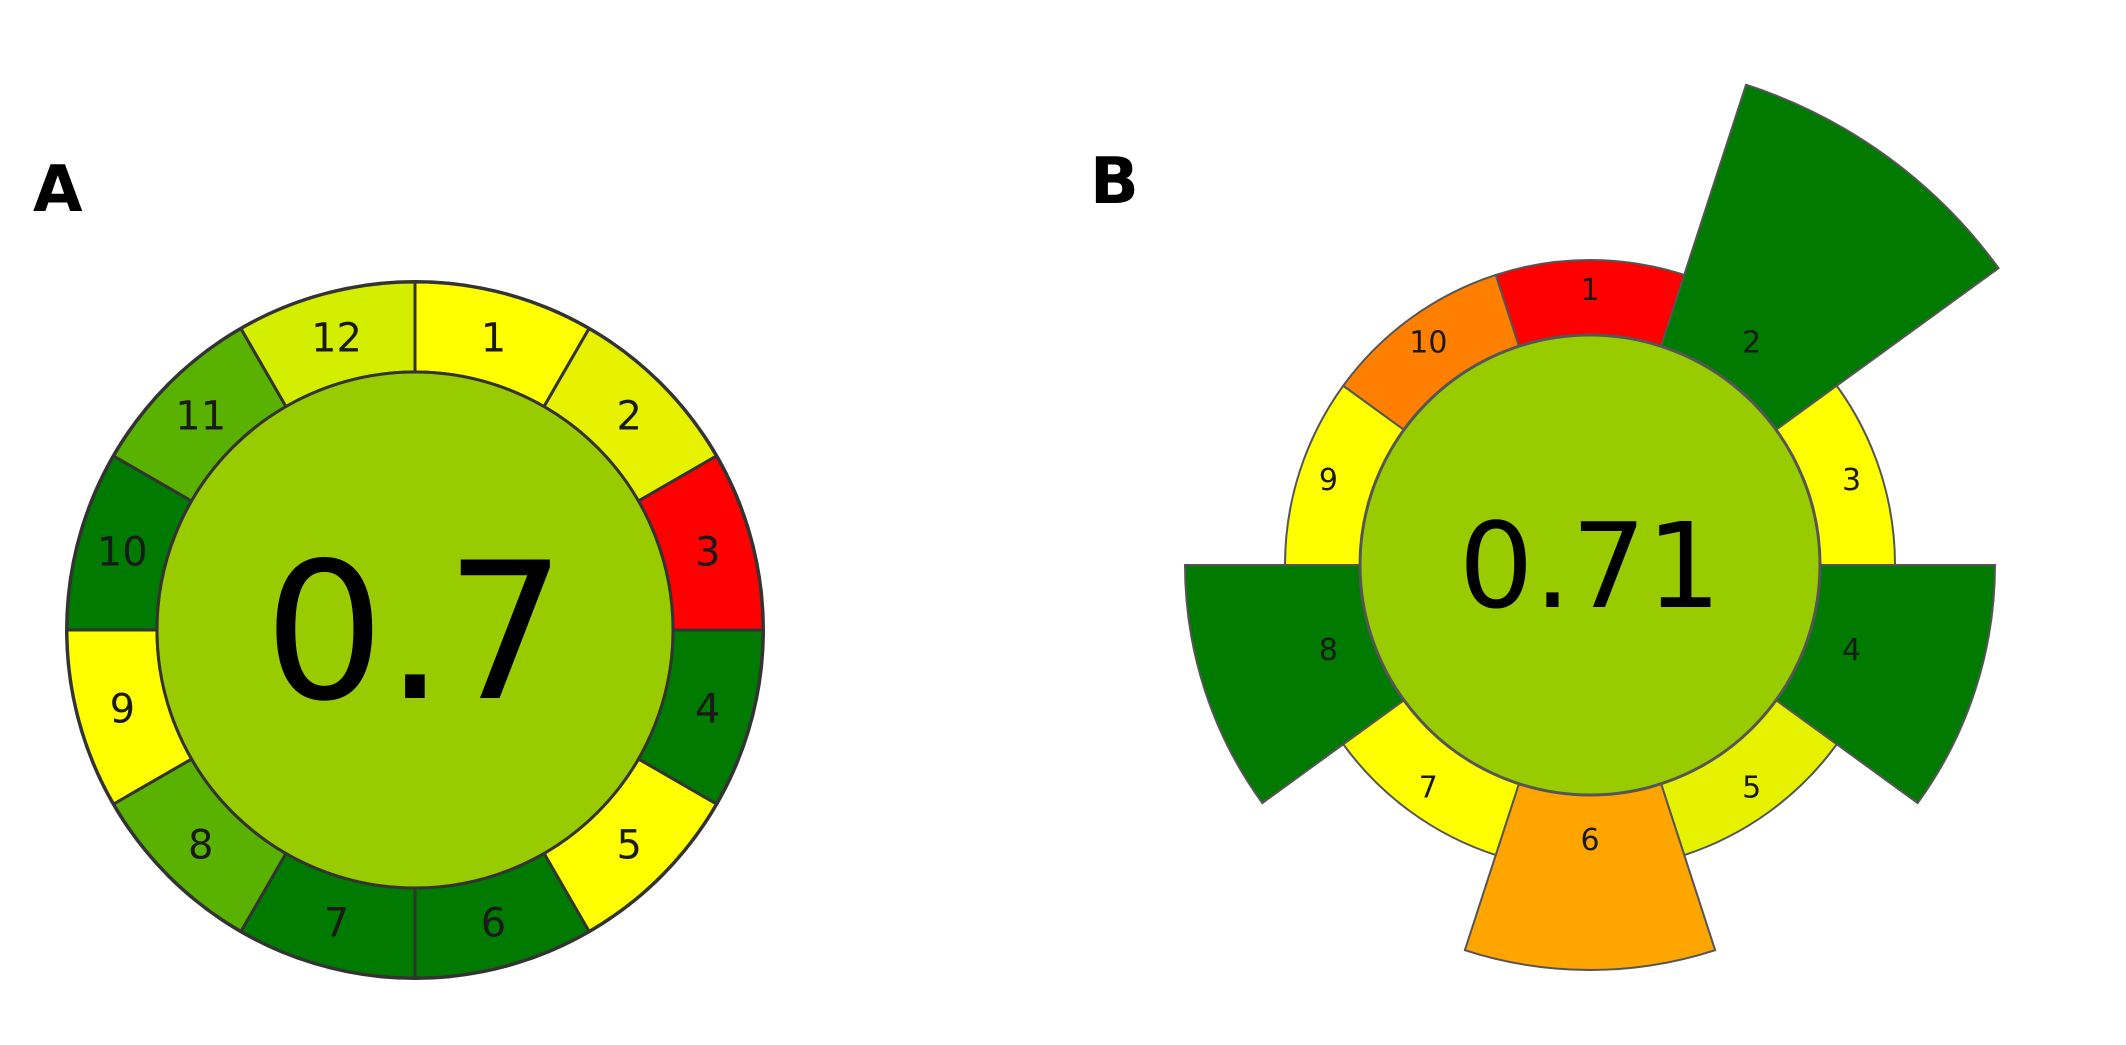  Describe the element at coordinates (1328, 650) in the screenshot. I see `segment-label-b-8: 8` at that location.